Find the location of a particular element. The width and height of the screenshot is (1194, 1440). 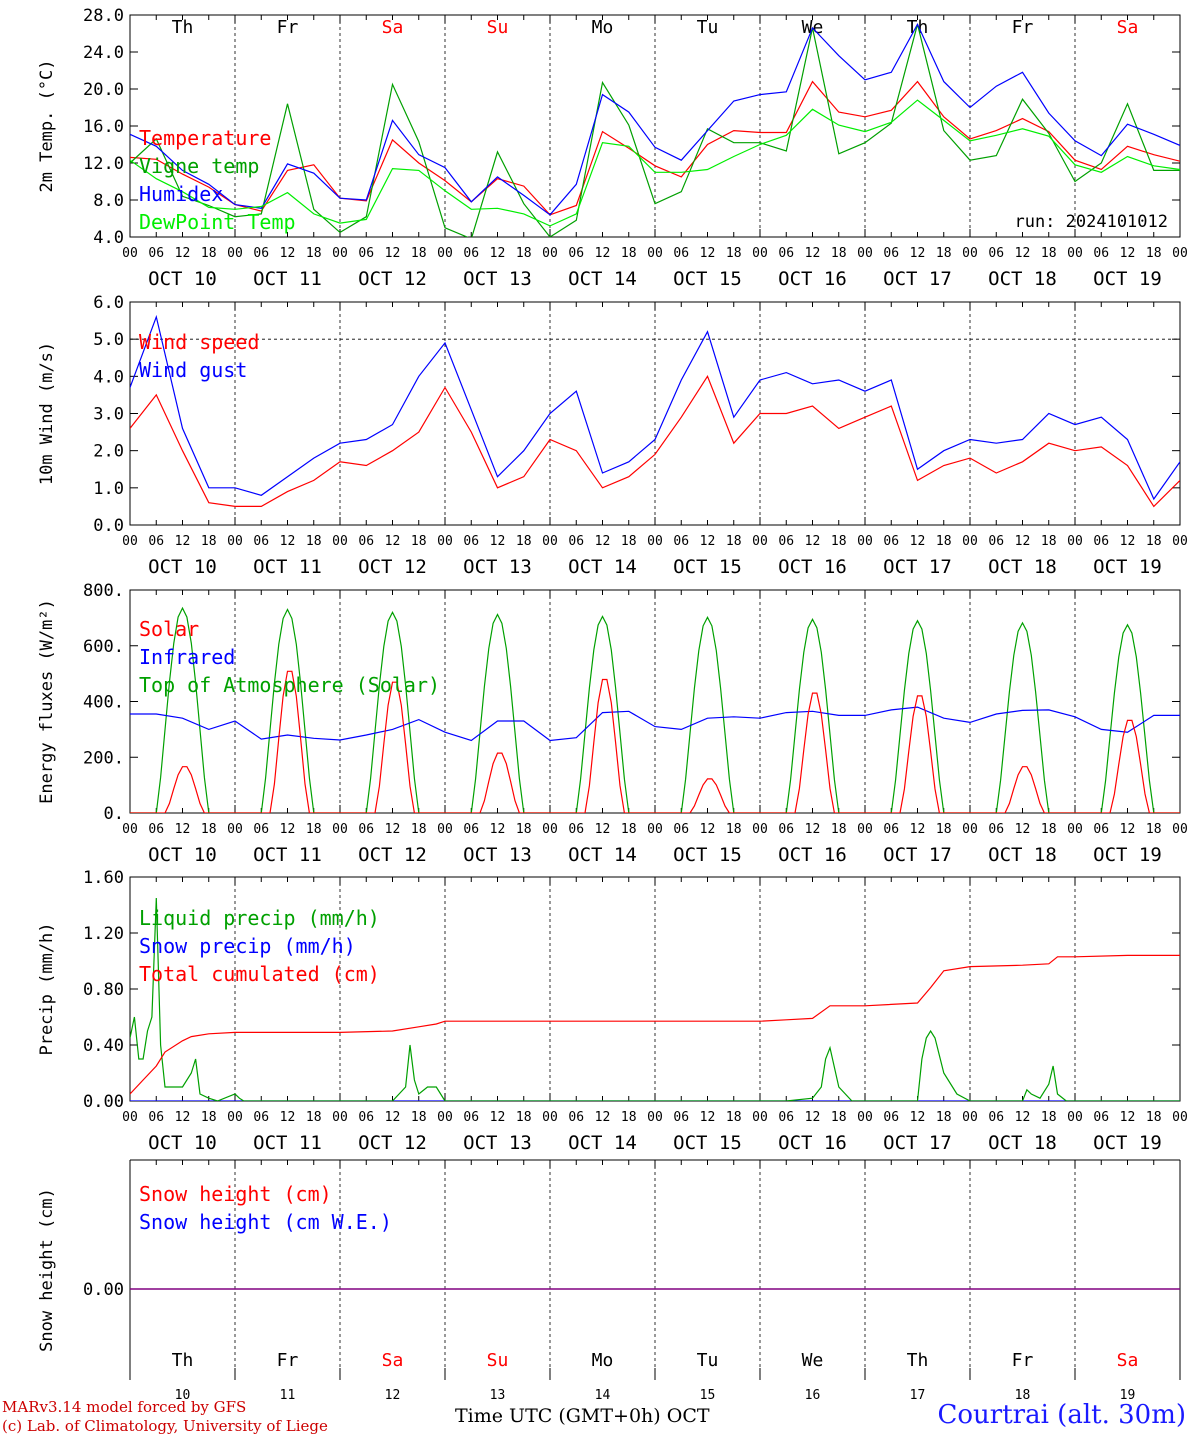

y-tick-label: 0.00 is located at coordinates (103, 1290).